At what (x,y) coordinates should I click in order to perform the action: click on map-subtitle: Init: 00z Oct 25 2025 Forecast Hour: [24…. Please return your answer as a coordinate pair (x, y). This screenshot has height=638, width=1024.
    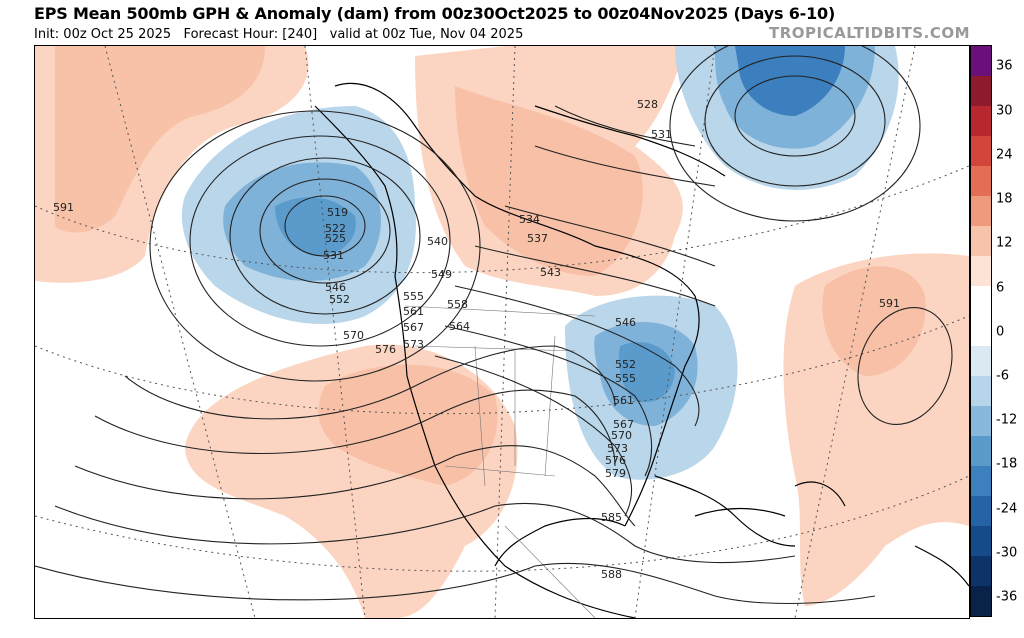
    Looking at the image, I should click on (279, 34).